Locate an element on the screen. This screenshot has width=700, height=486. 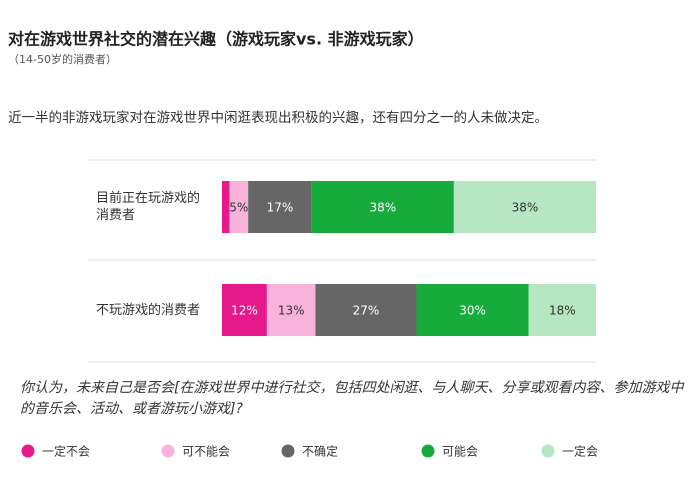
data-label: 30% is located at coordinates (472, 311).